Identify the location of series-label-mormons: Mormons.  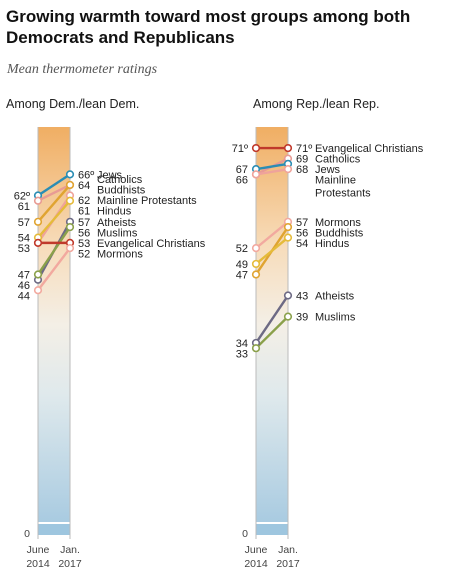
(338, 223).